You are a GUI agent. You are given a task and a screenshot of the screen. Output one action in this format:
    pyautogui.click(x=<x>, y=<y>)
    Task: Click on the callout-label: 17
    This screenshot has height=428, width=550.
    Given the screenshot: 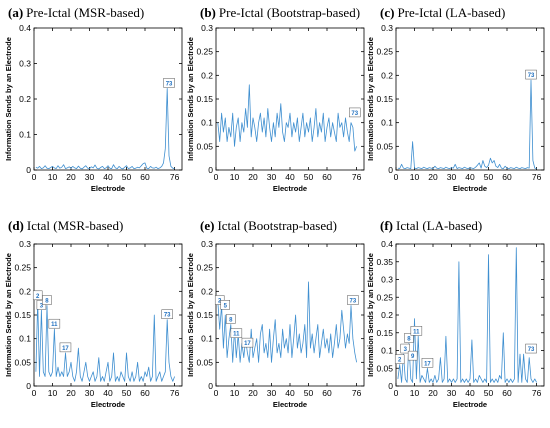 What is the action you would take?
    pyautogui.click(x=65, y=349)
    